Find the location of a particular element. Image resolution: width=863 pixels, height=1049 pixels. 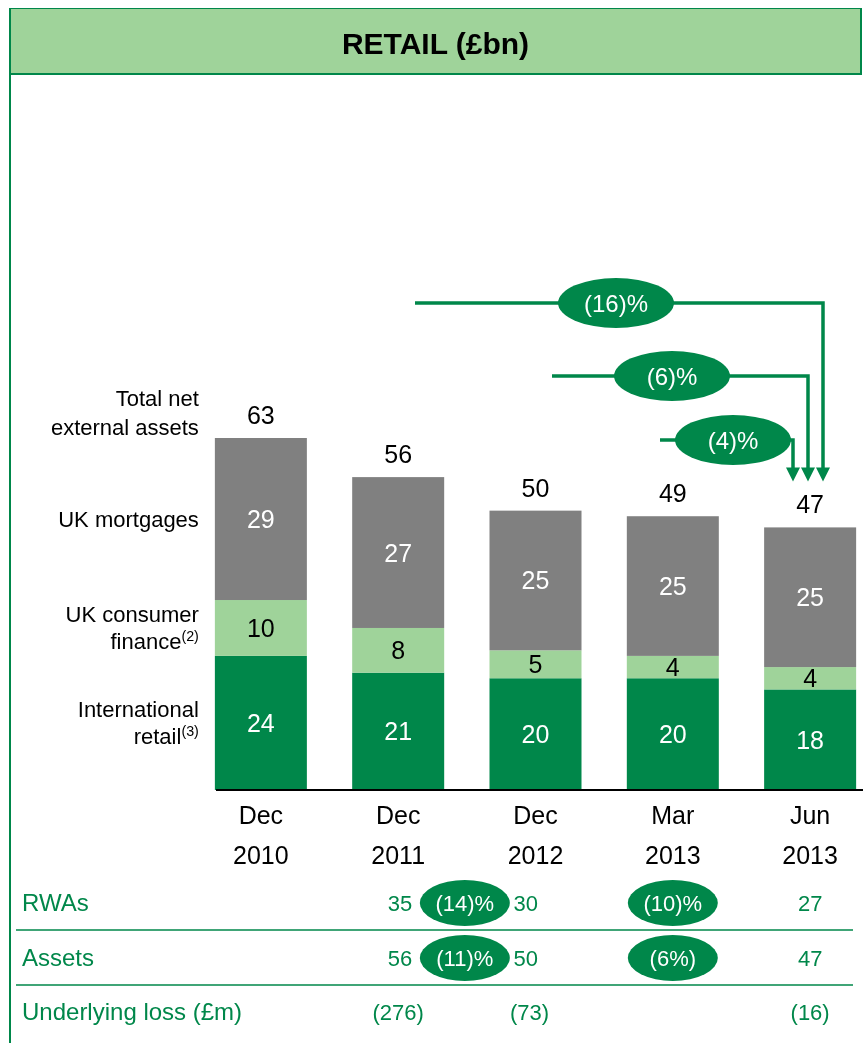

text: RWAs is located at coordinates (55, 902).